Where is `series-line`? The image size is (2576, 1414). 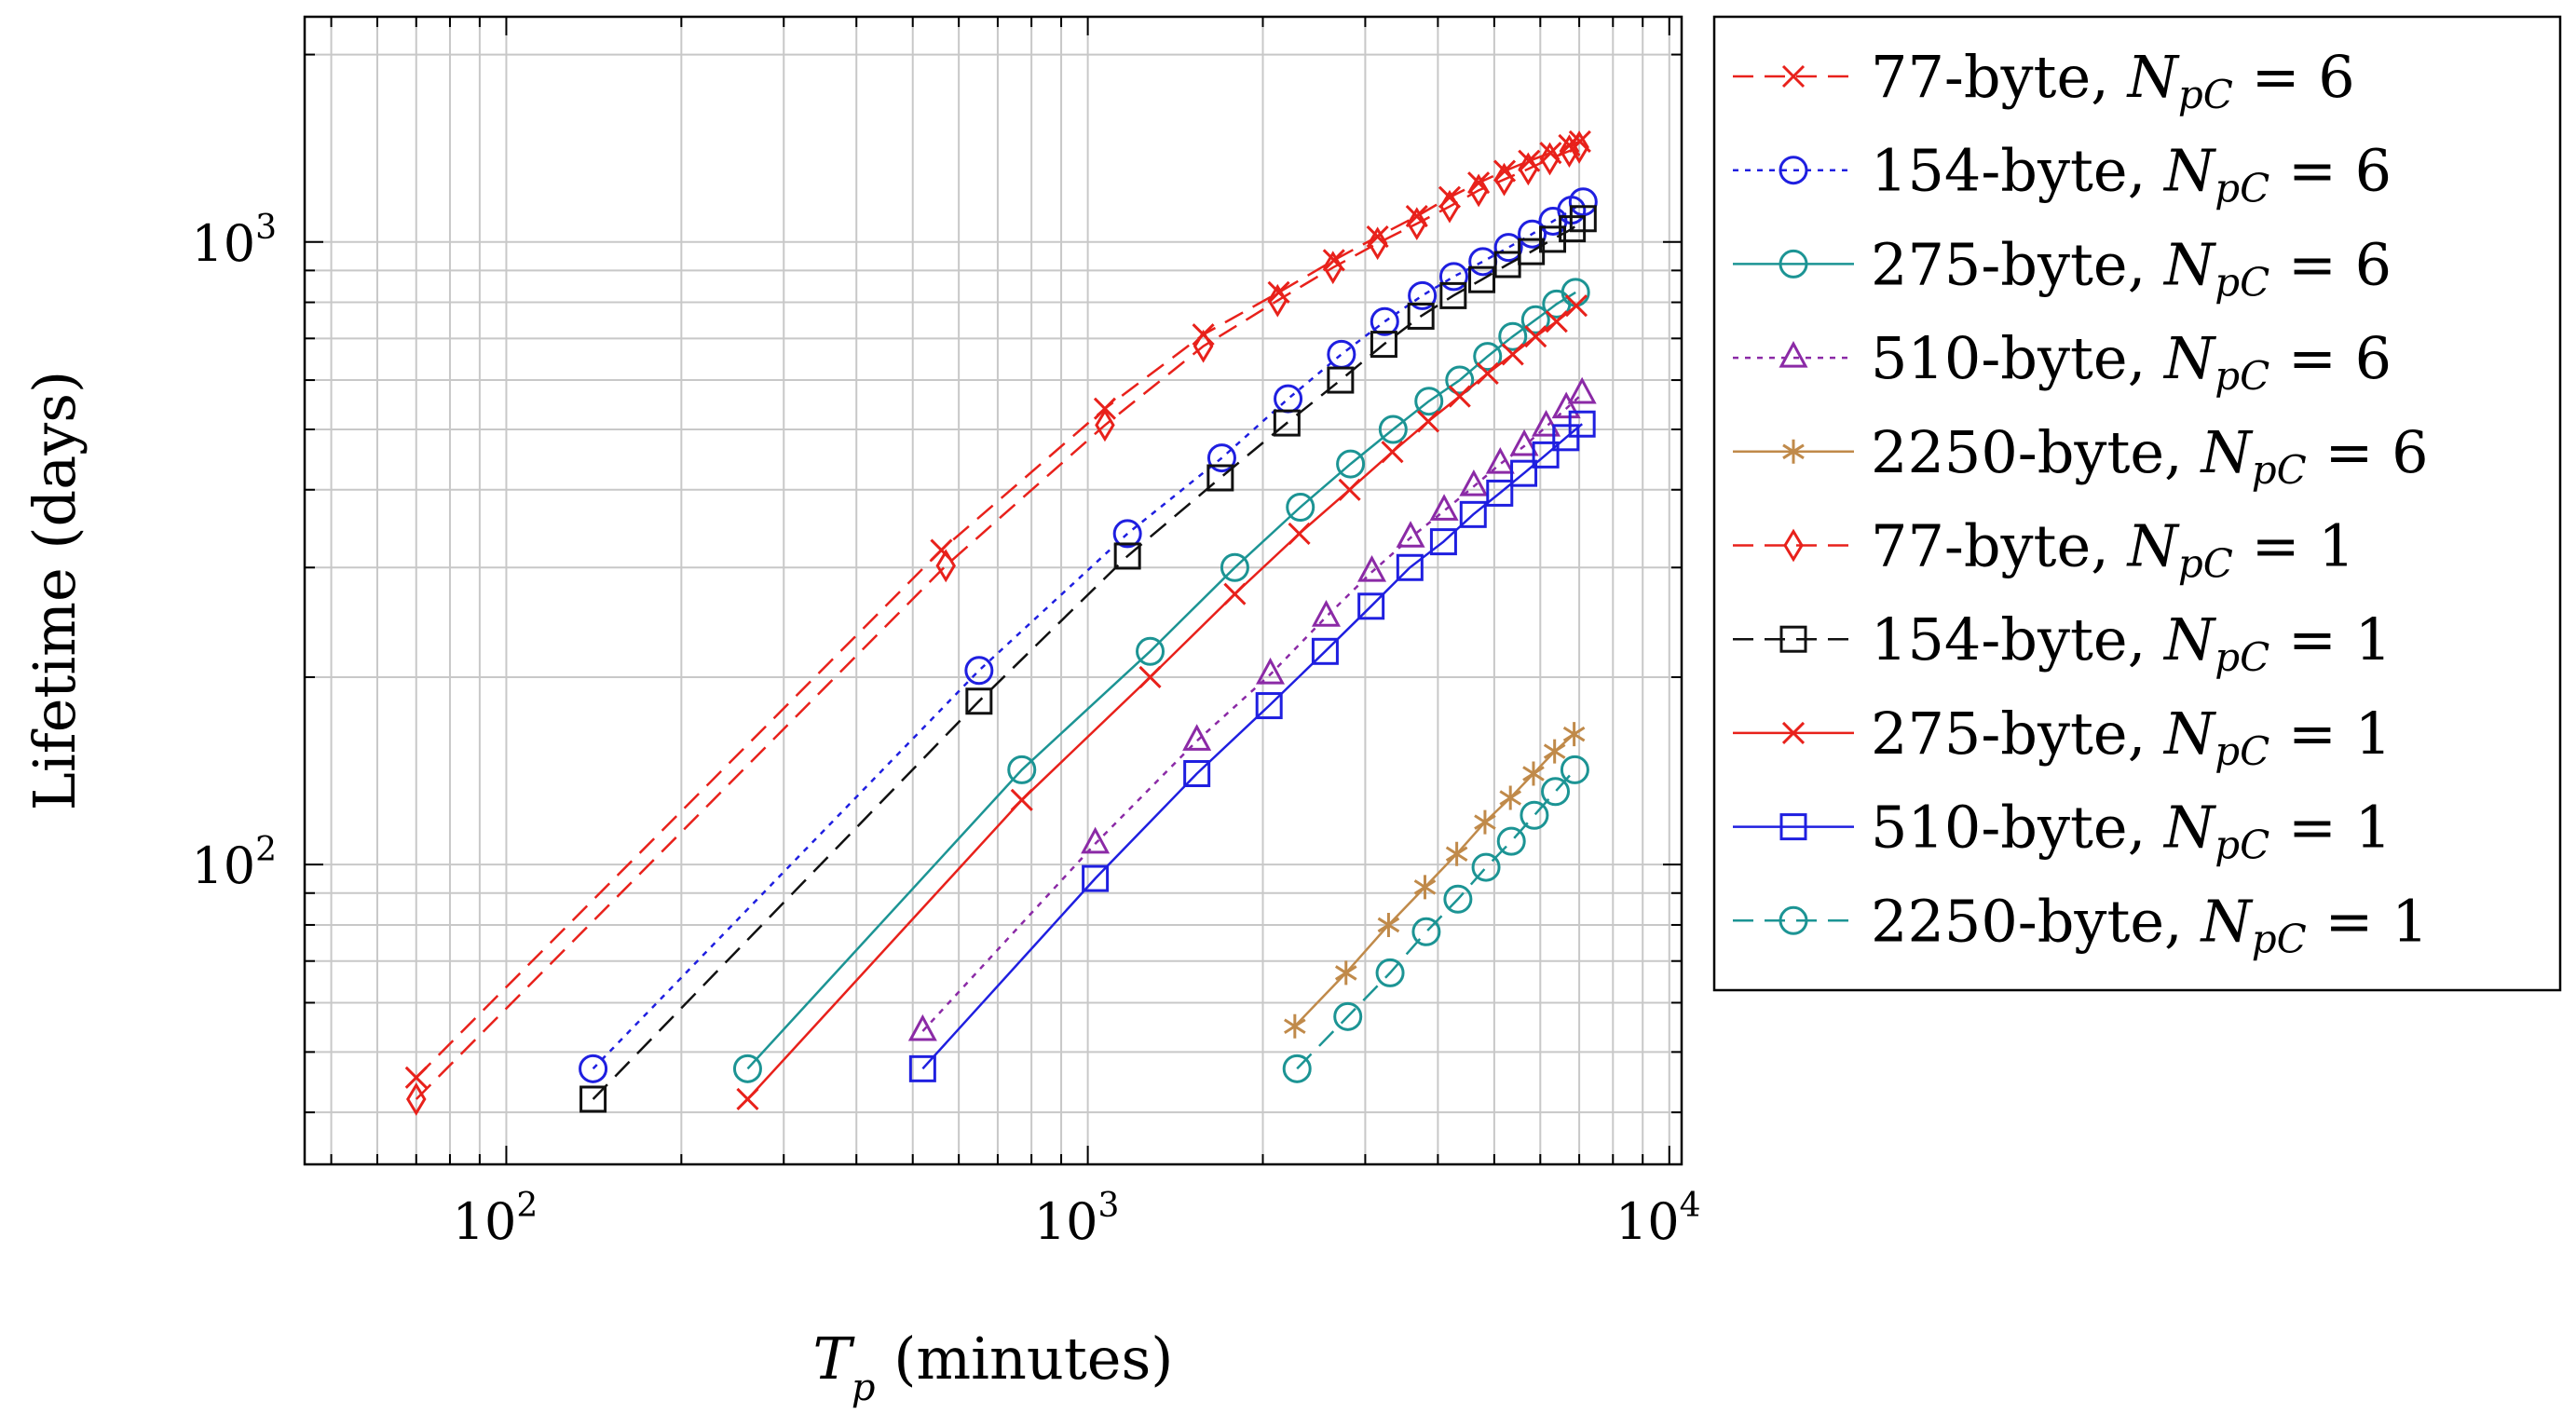 series-line is located at coordinates (1436, 919).